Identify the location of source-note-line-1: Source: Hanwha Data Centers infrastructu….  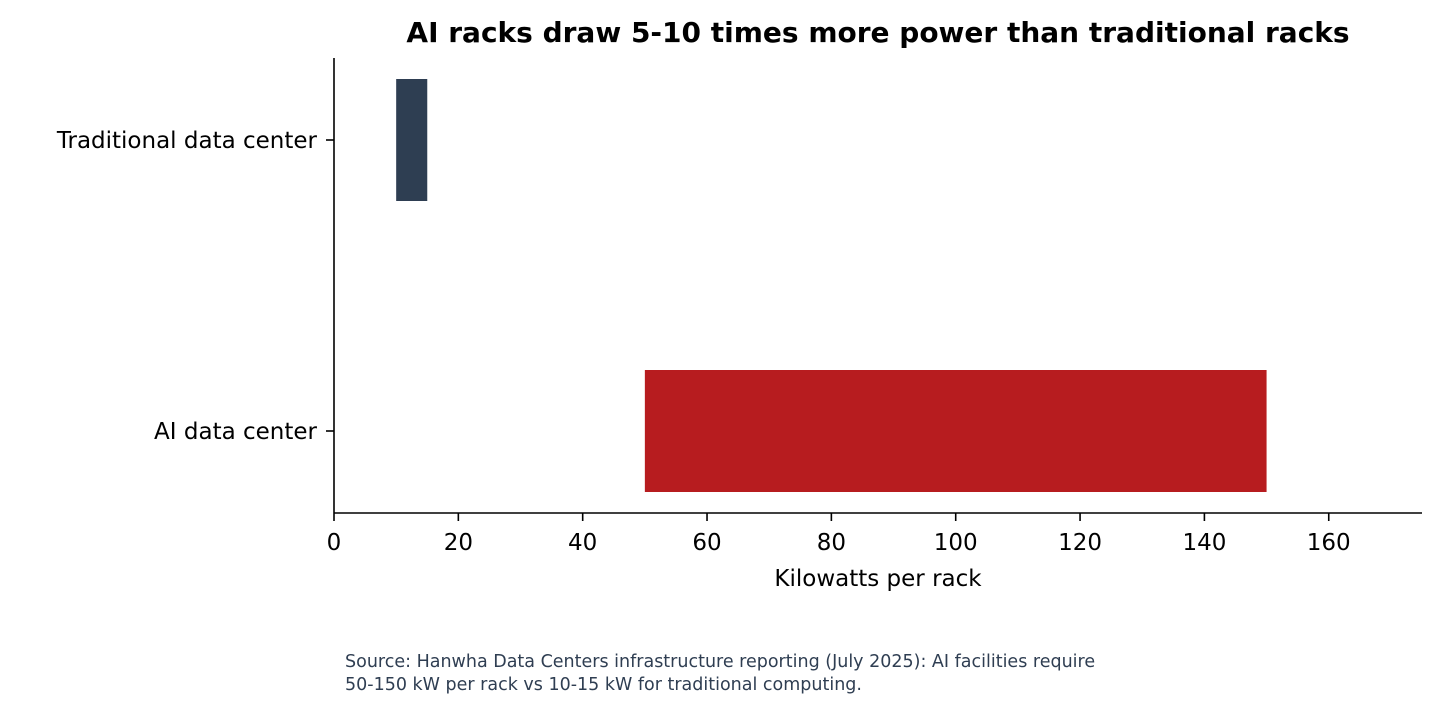
(720, 662).